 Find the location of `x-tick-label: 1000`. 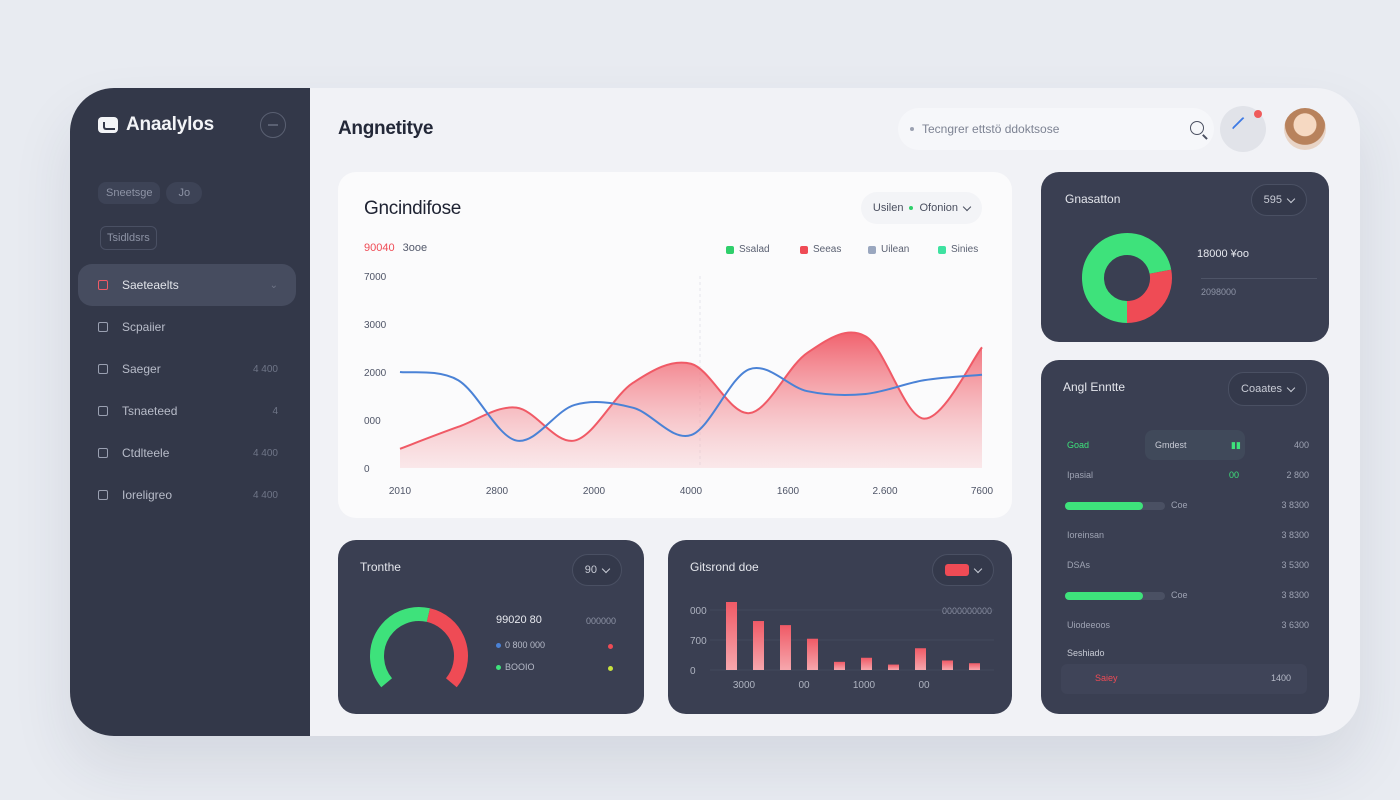

x-tick-label: 1000 is located at coordinates (864, 685).